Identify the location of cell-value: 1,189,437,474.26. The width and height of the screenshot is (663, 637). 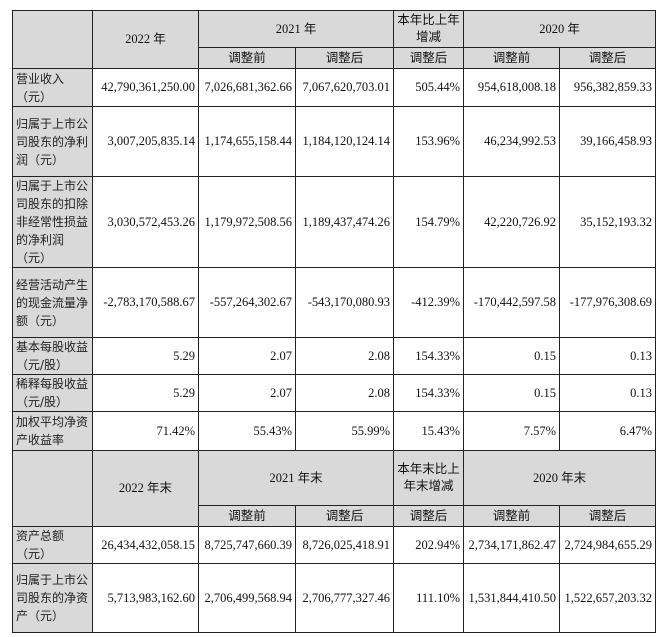
(344, 222).